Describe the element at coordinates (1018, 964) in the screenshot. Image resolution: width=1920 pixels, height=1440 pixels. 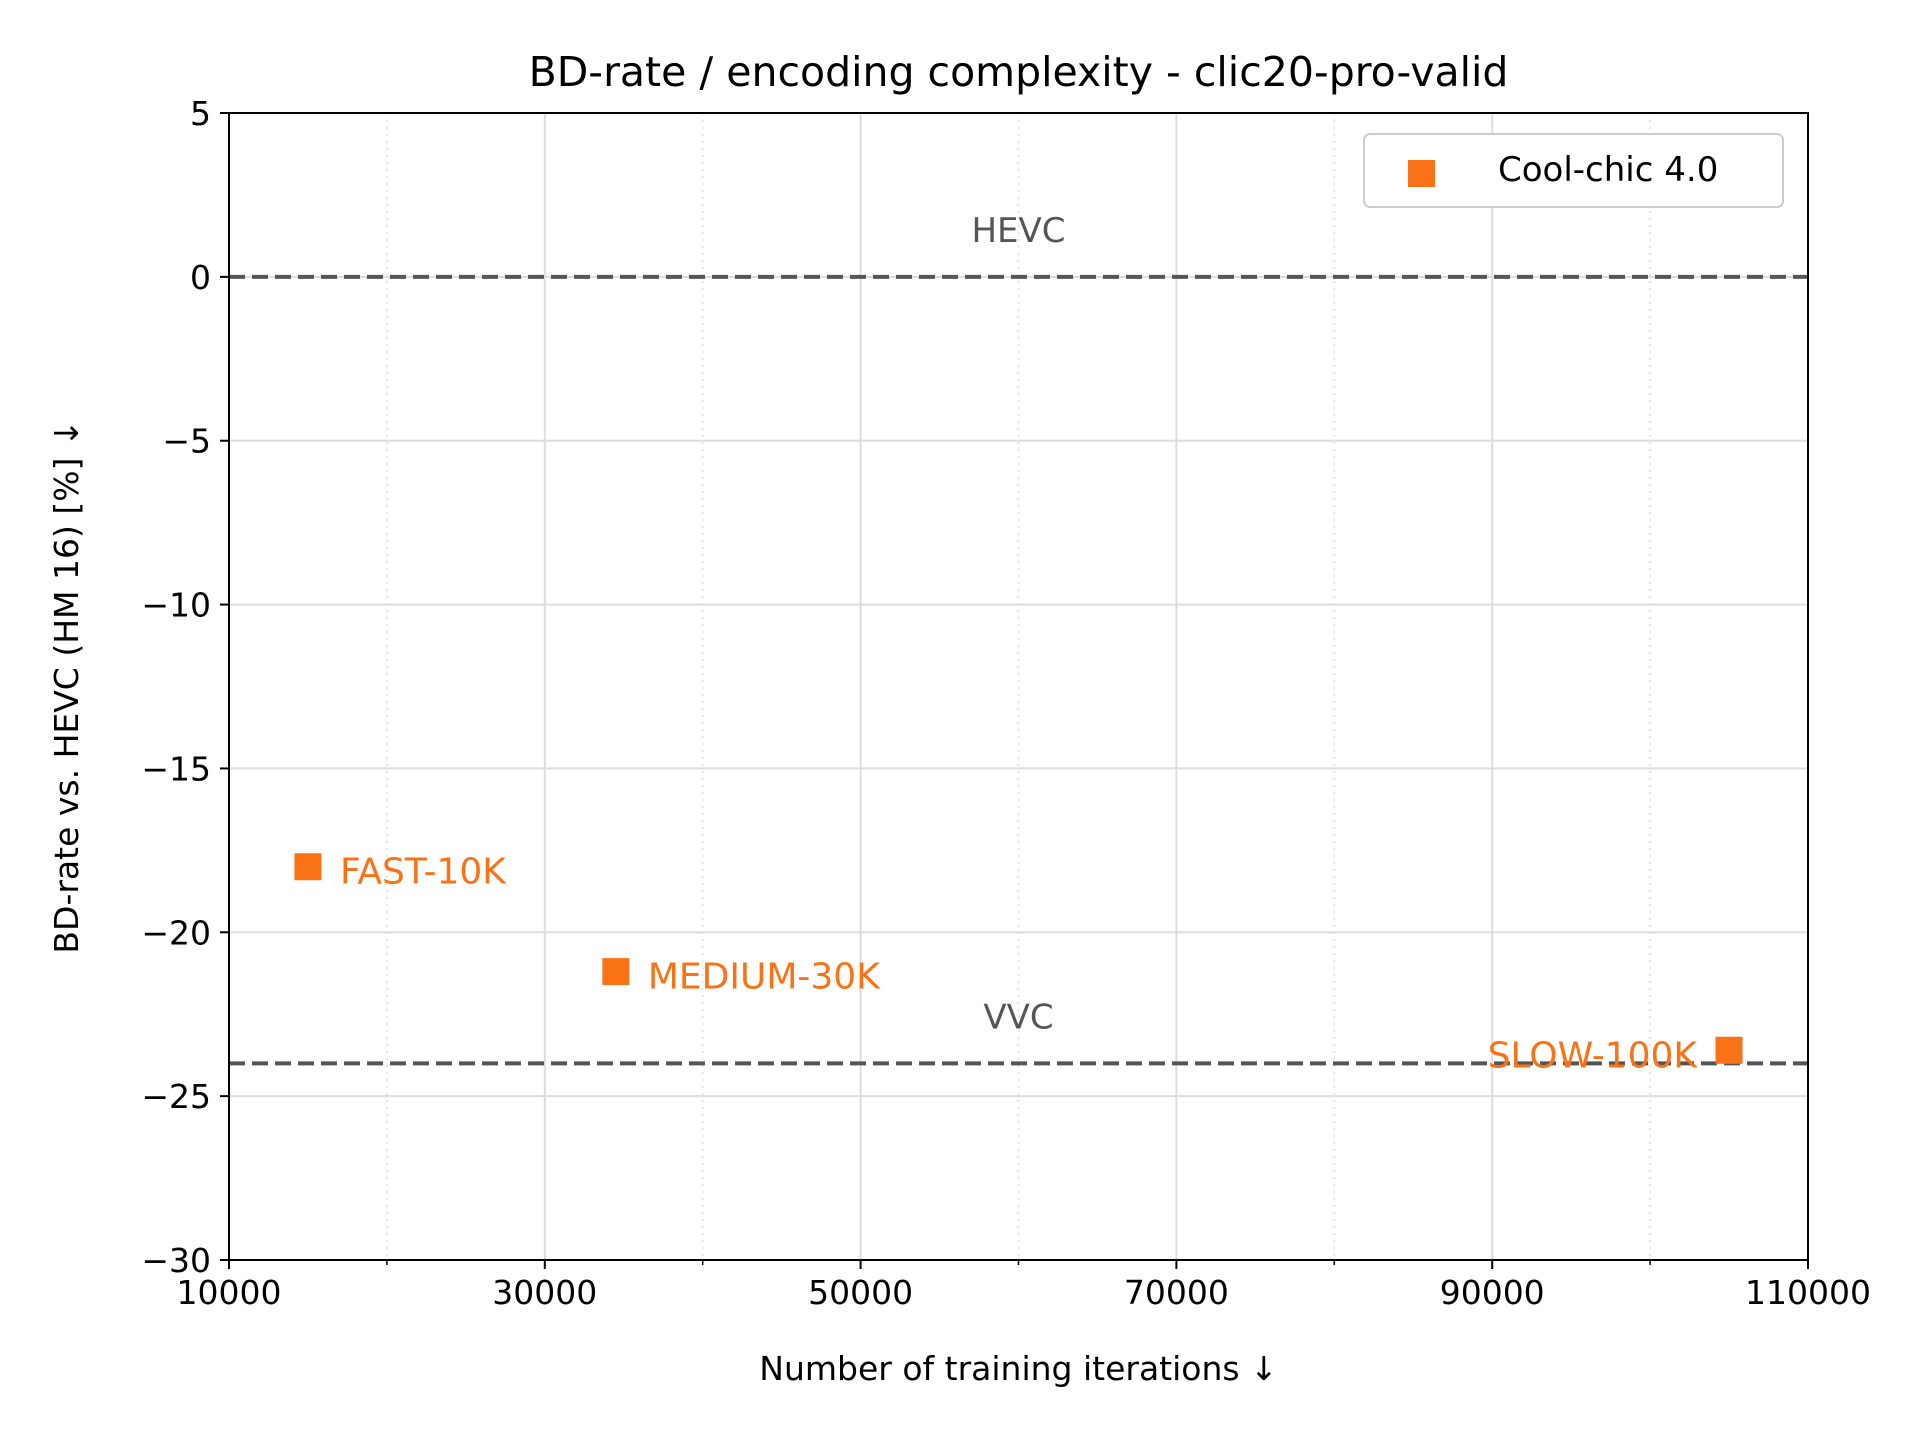
I see `data-points: FAST-10K MEDIUM-30K SLOW-100K` at that location.